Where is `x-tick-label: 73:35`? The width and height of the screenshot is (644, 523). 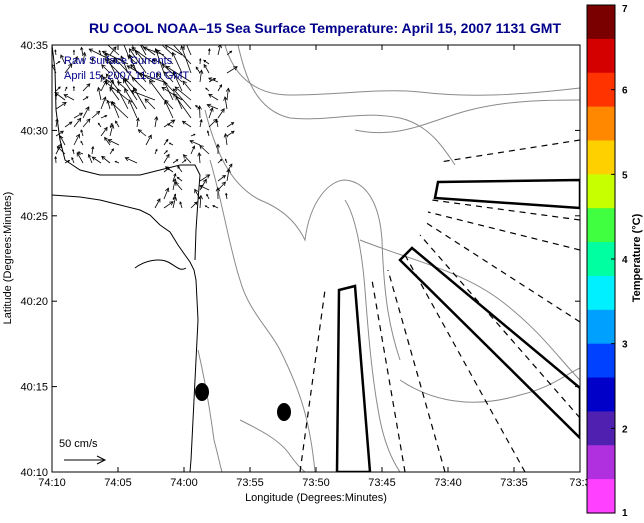
x-tick-label: 73:35 is located at coordinates (514, 483).